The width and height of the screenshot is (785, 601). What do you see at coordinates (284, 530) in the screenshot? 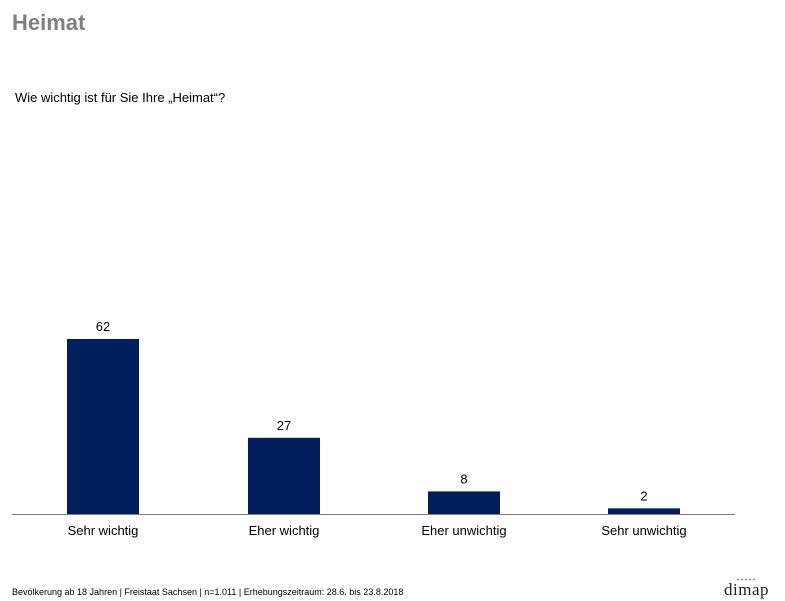
I see `category-label-2: Eher wichtig` at bounding box center [284, 530].